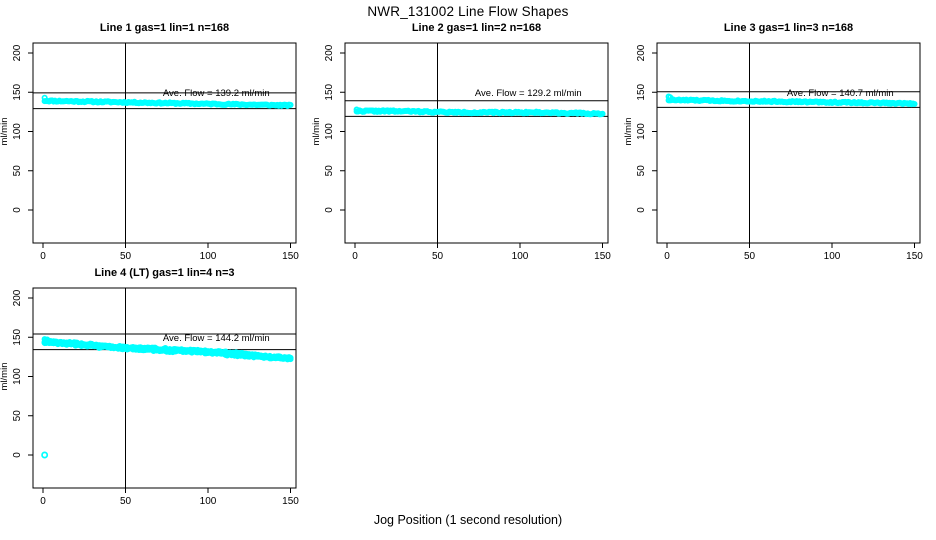 The width and height of the screenshot is (936, 540). What do you see at coordinates (468, 520) in the screenshot?
I see `x-axis-label: Jog Position (1 second resolution)` at bounding box center [468, 520].